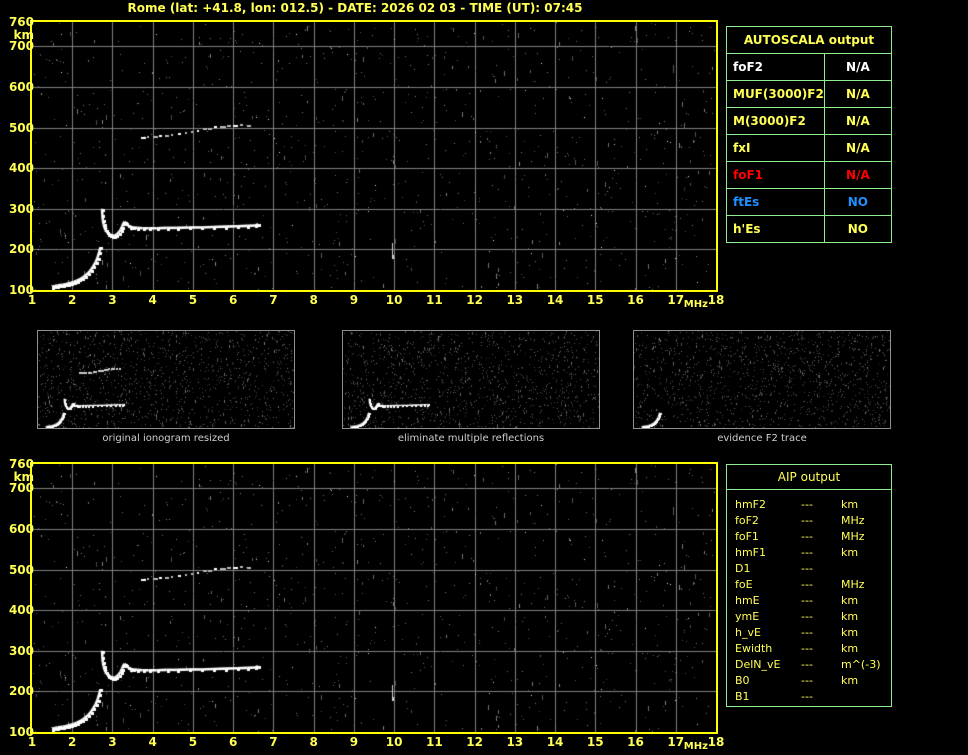  I want to click on aip-param-name: hmF2, so click(751, 504).